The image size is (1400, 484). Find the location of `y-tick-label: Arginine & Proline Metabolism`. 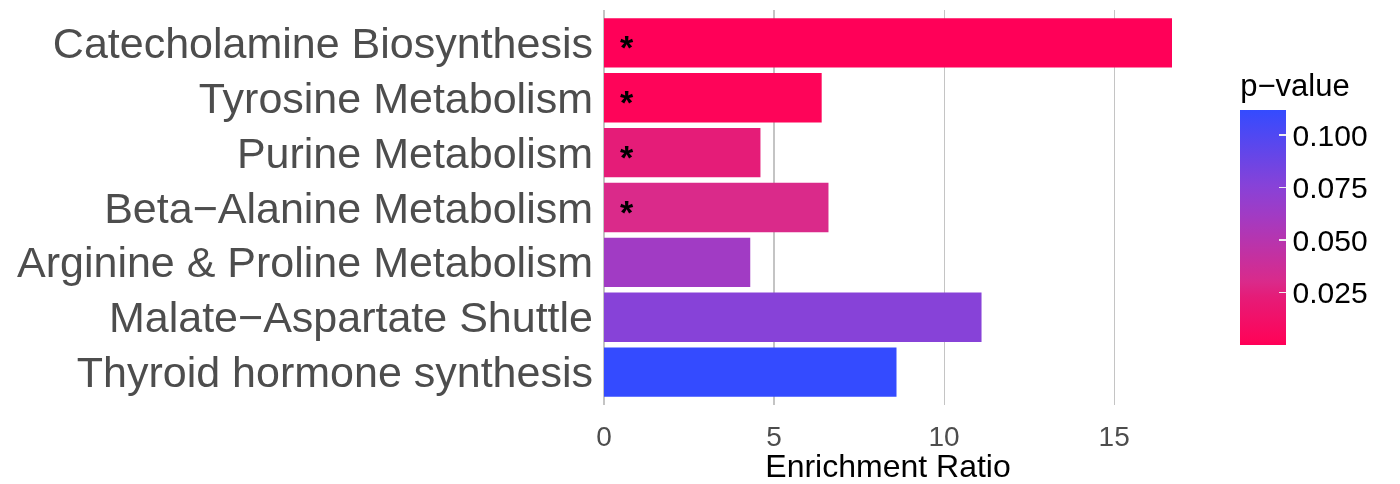

y-tick-label: Arginine & Proline Metabolism is located at coordinates (305, 262).